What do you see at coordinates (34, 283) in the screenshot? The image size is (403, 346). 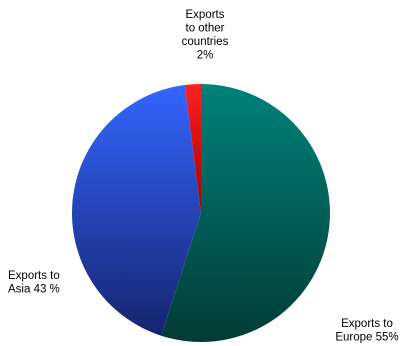 I see `slice-label-asia: Exports to Asia 43 %` at bounding box center [34, 283].